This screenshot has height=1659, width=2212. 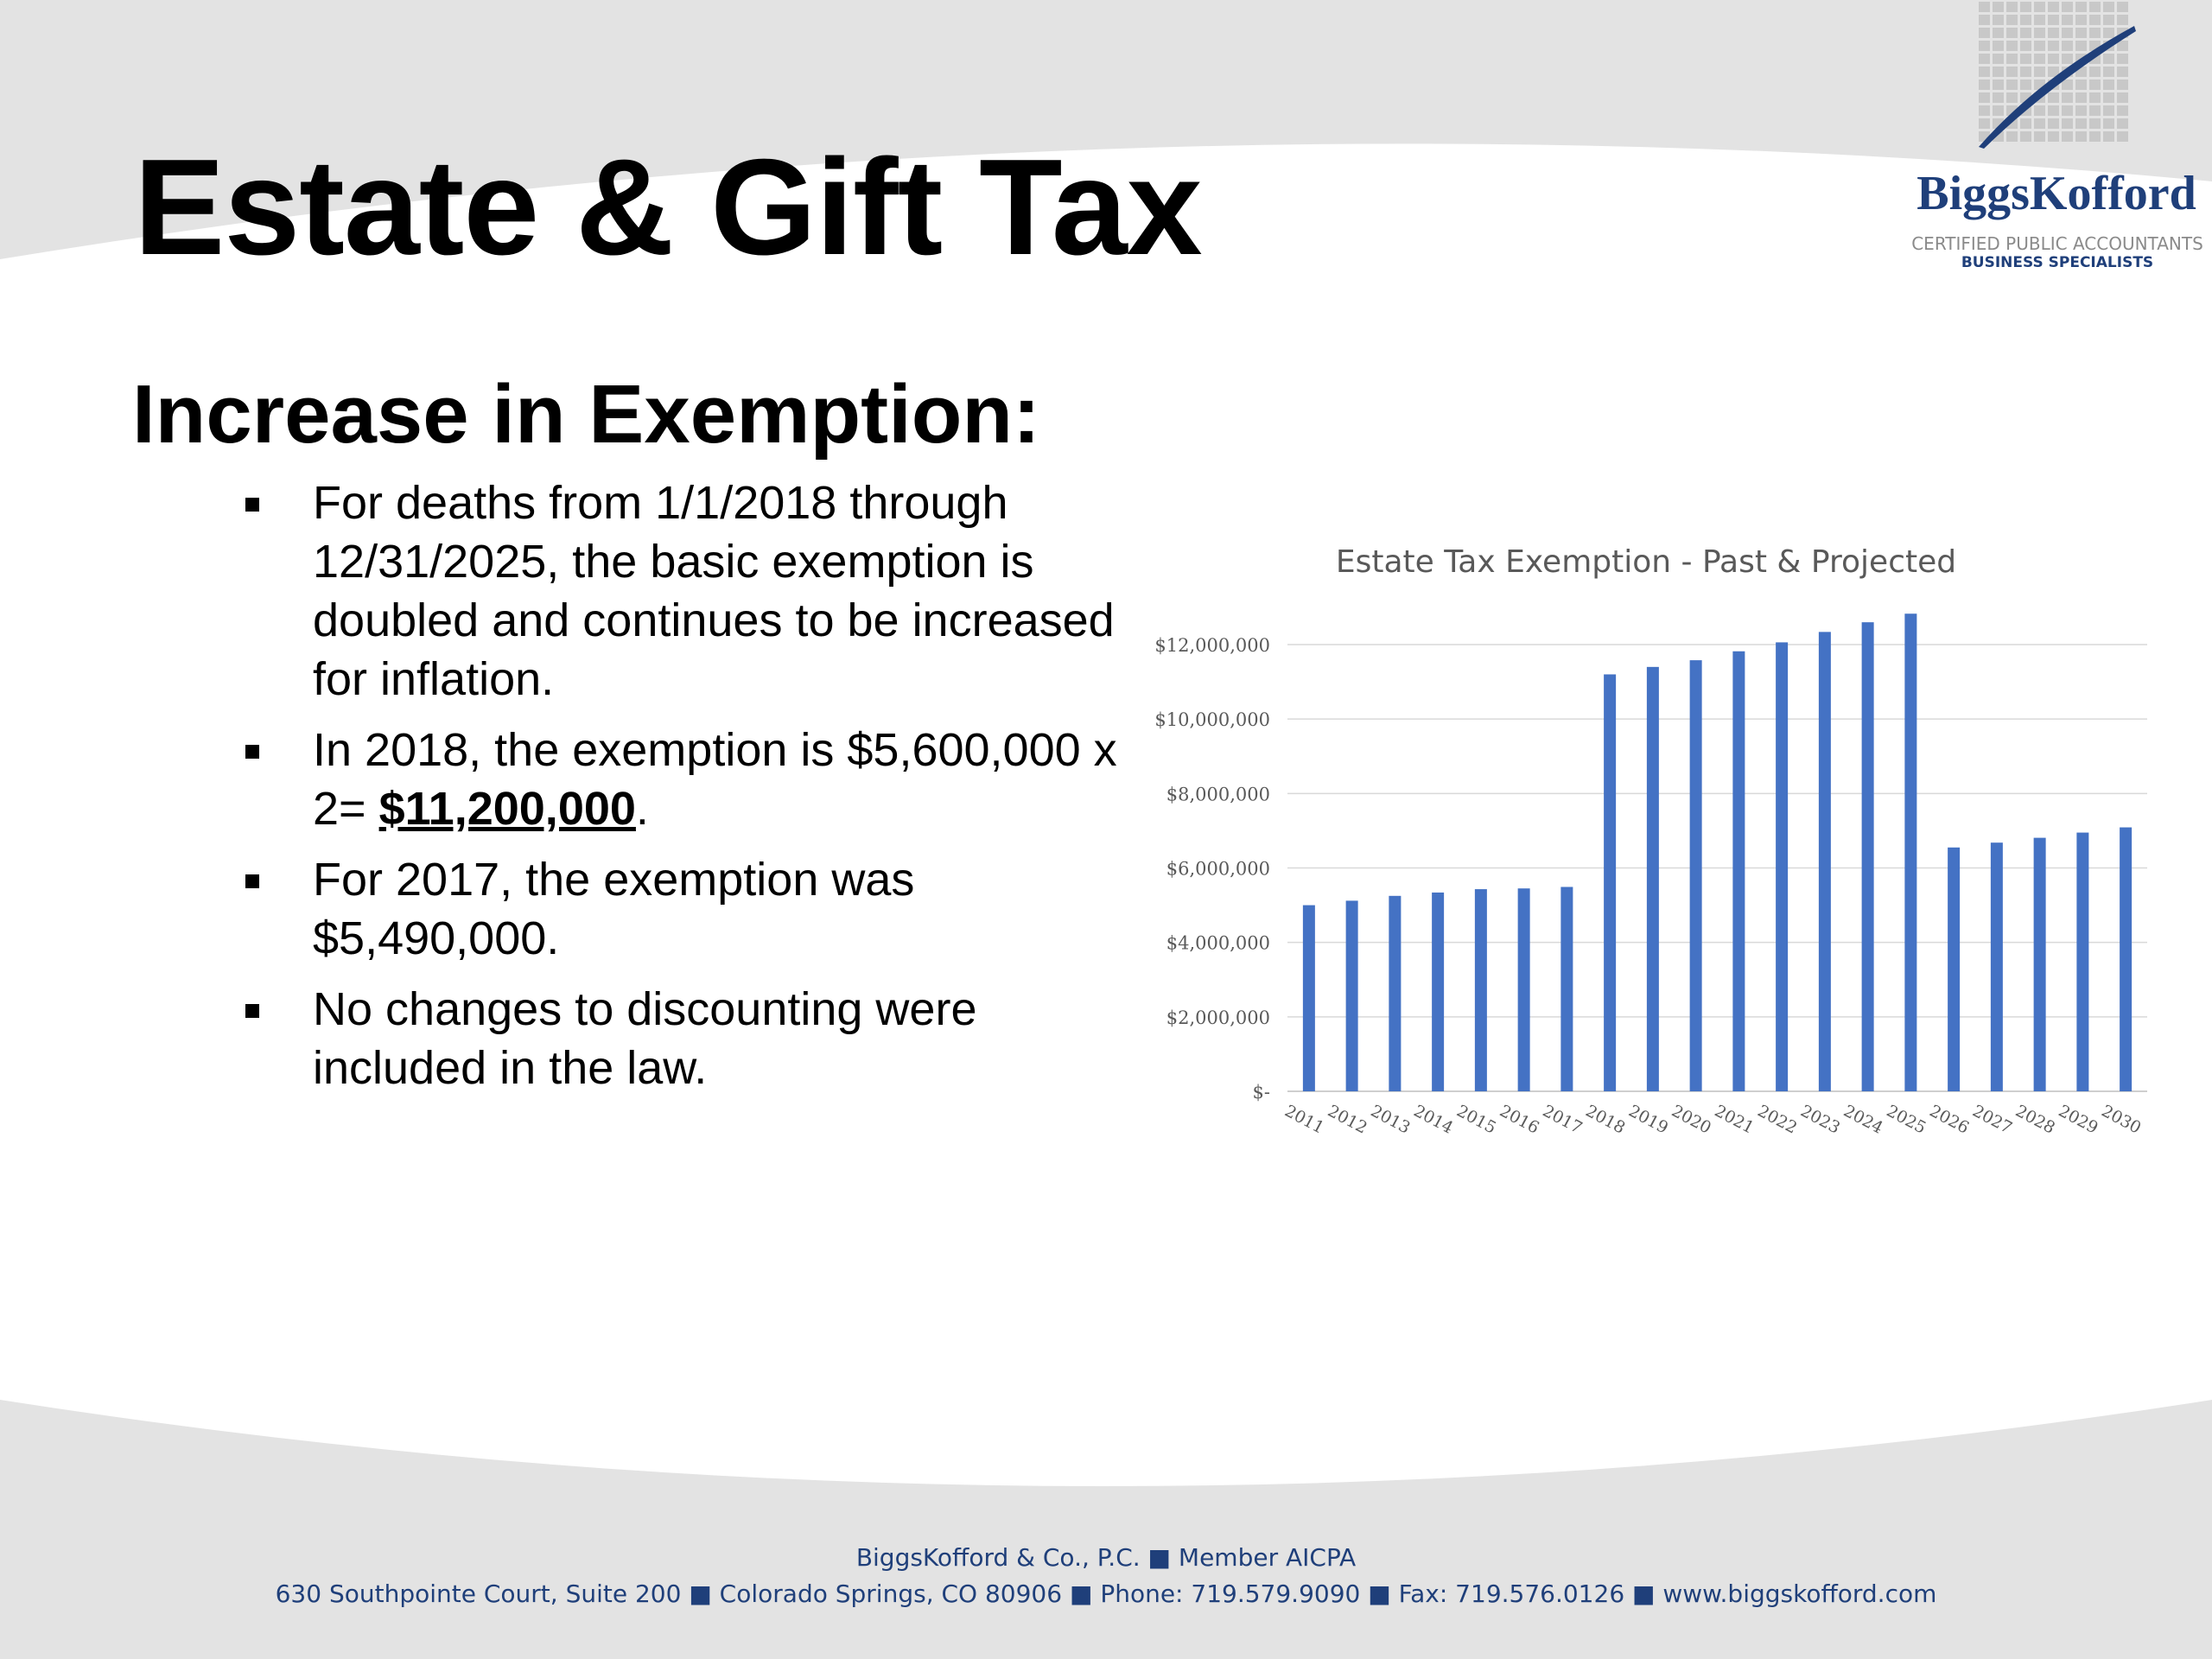 What do you see at coordinates (252, 752) in the screenshot?
I see `square-bullet-icon` at bounding box center [252, 752].